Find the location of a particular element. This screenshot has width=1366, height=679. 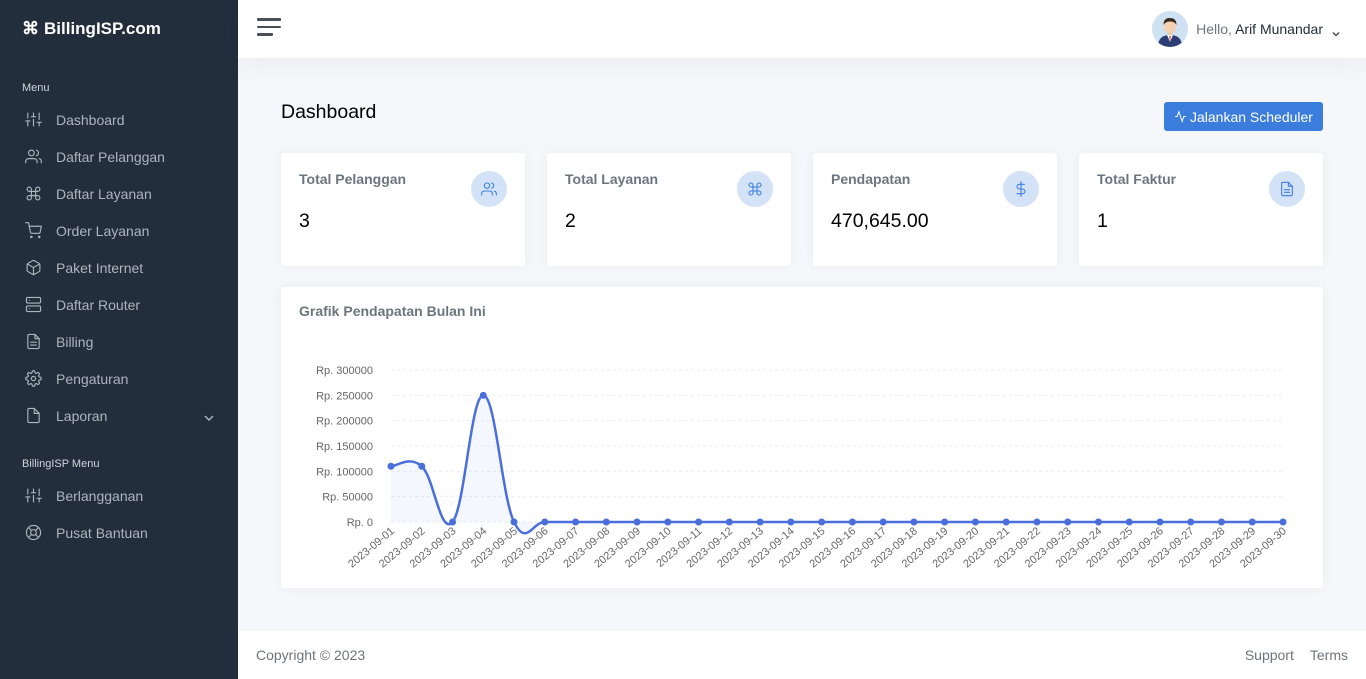

terms-link: Terms is located at coordinates (1328, 655).